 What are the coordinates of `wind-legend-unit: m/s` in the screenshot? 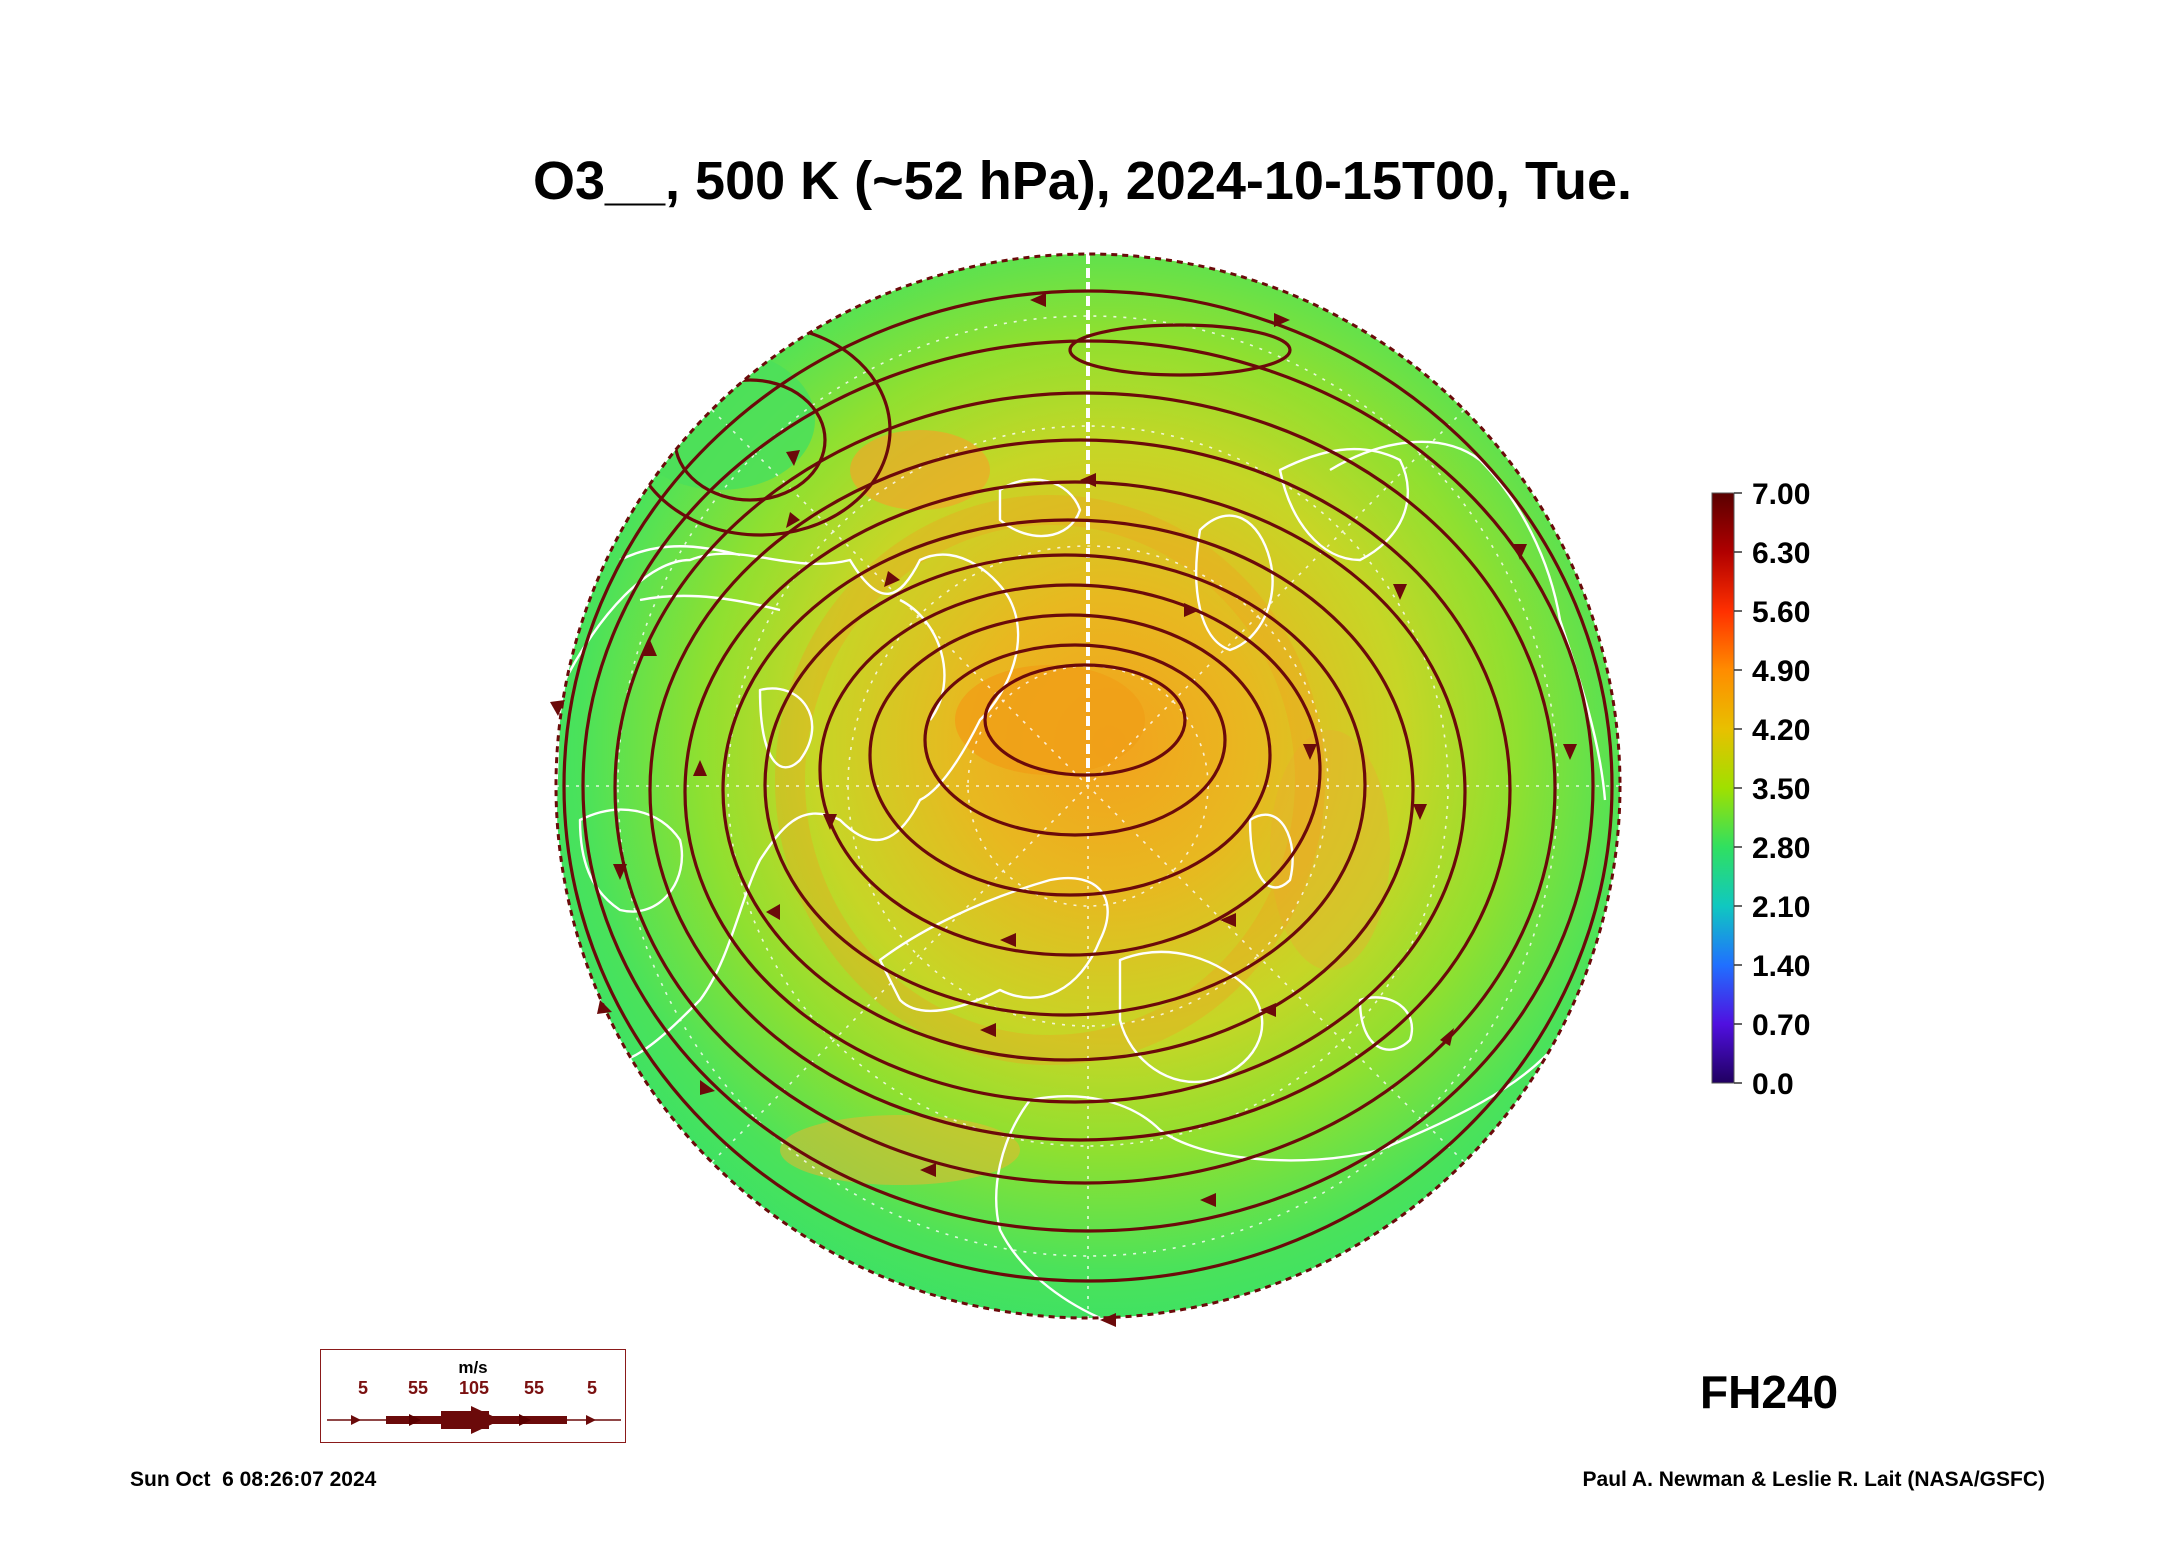 It's located at (473, 1367).